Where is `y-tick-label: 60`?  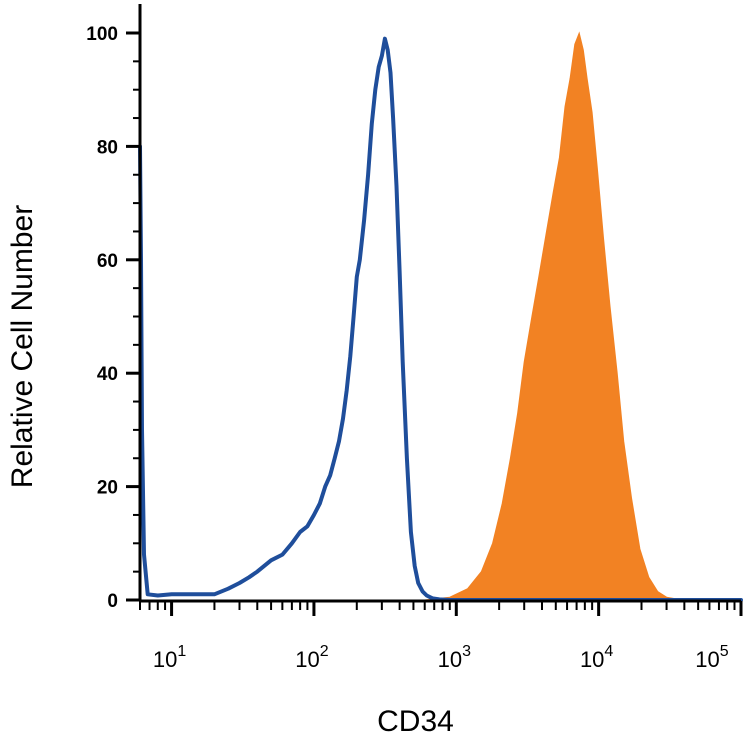 y-tick-label: 60 is located at coordinates (107, 261).